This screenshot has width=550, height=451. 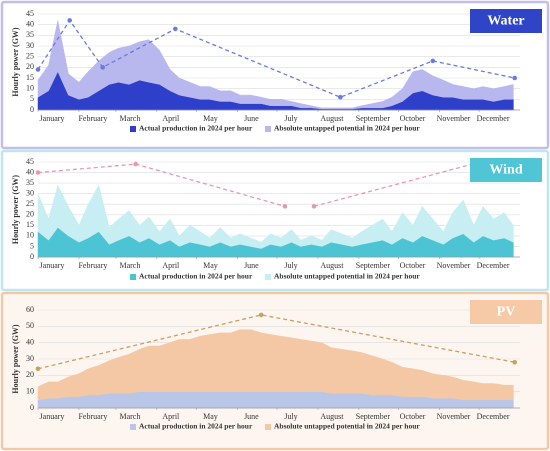 I want to click on y-tick-label: 45, so click(x=30, y=161).